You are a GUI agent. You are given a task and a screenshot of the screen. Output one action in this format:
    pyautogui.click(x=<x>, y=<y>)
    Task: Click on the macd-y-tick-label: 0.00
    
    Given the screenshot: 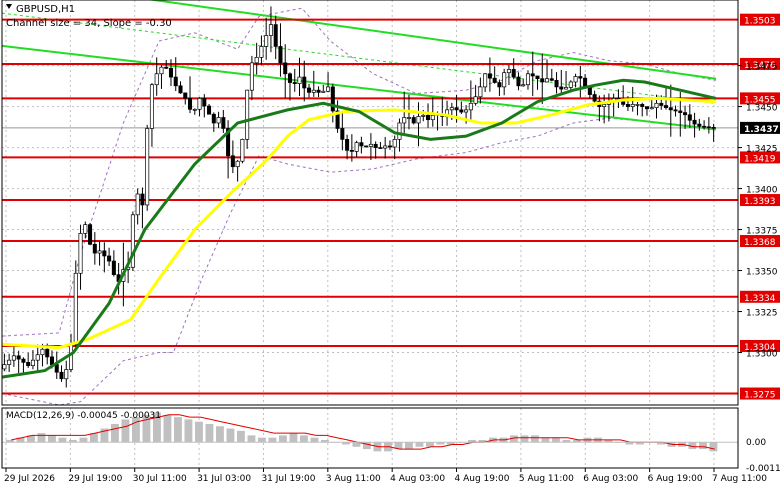 What is the action you would take?
    pyautogui.click(x=756, y=443)
    